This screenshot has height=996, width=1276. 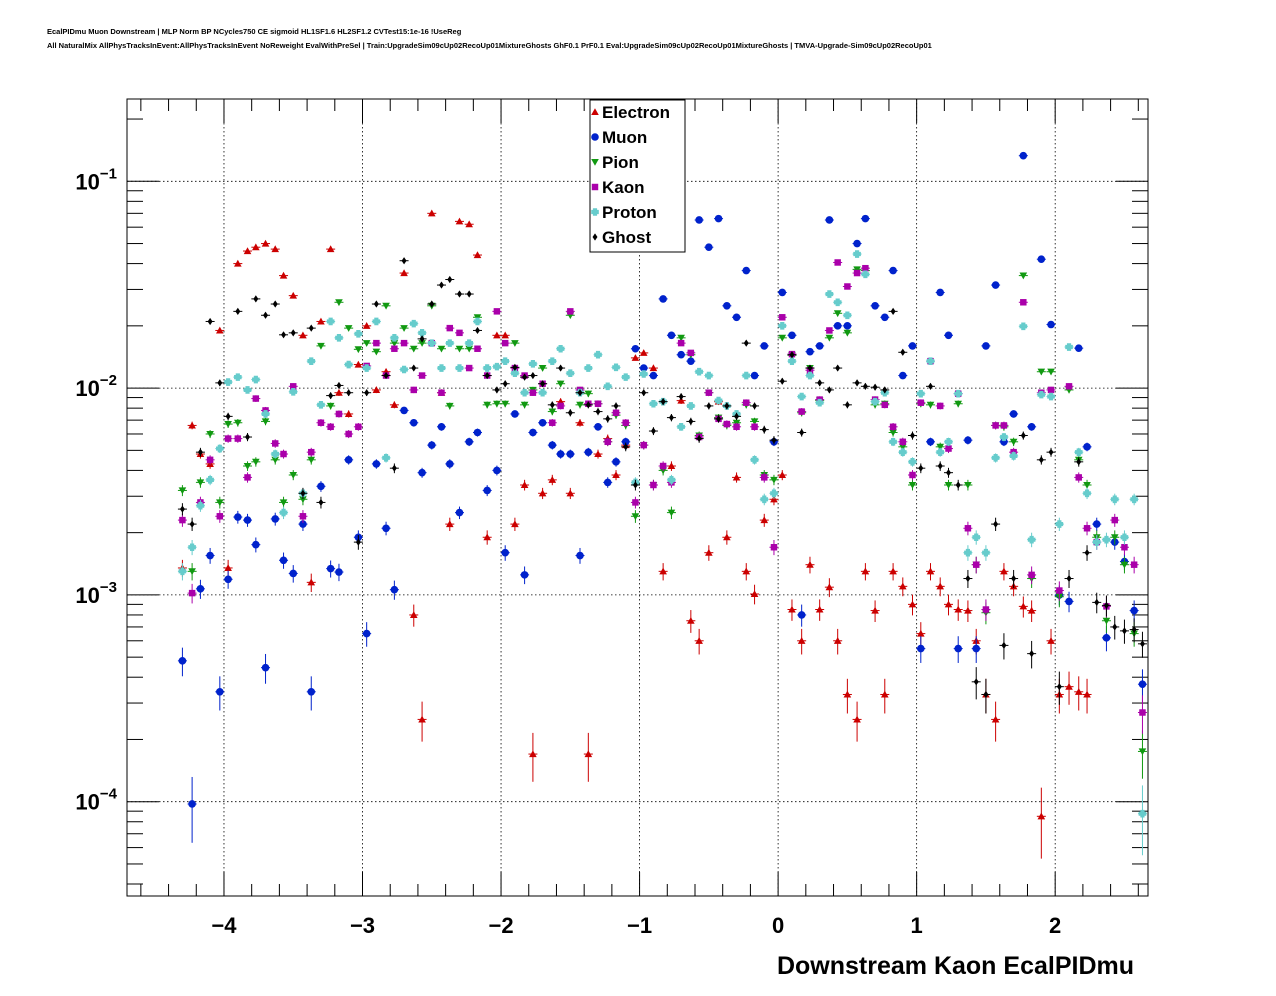 What do you see at coordinates (626, 237) in the screenshot?
I see `legend-label-ghost: Ghost` at bounding box center [626, 237].